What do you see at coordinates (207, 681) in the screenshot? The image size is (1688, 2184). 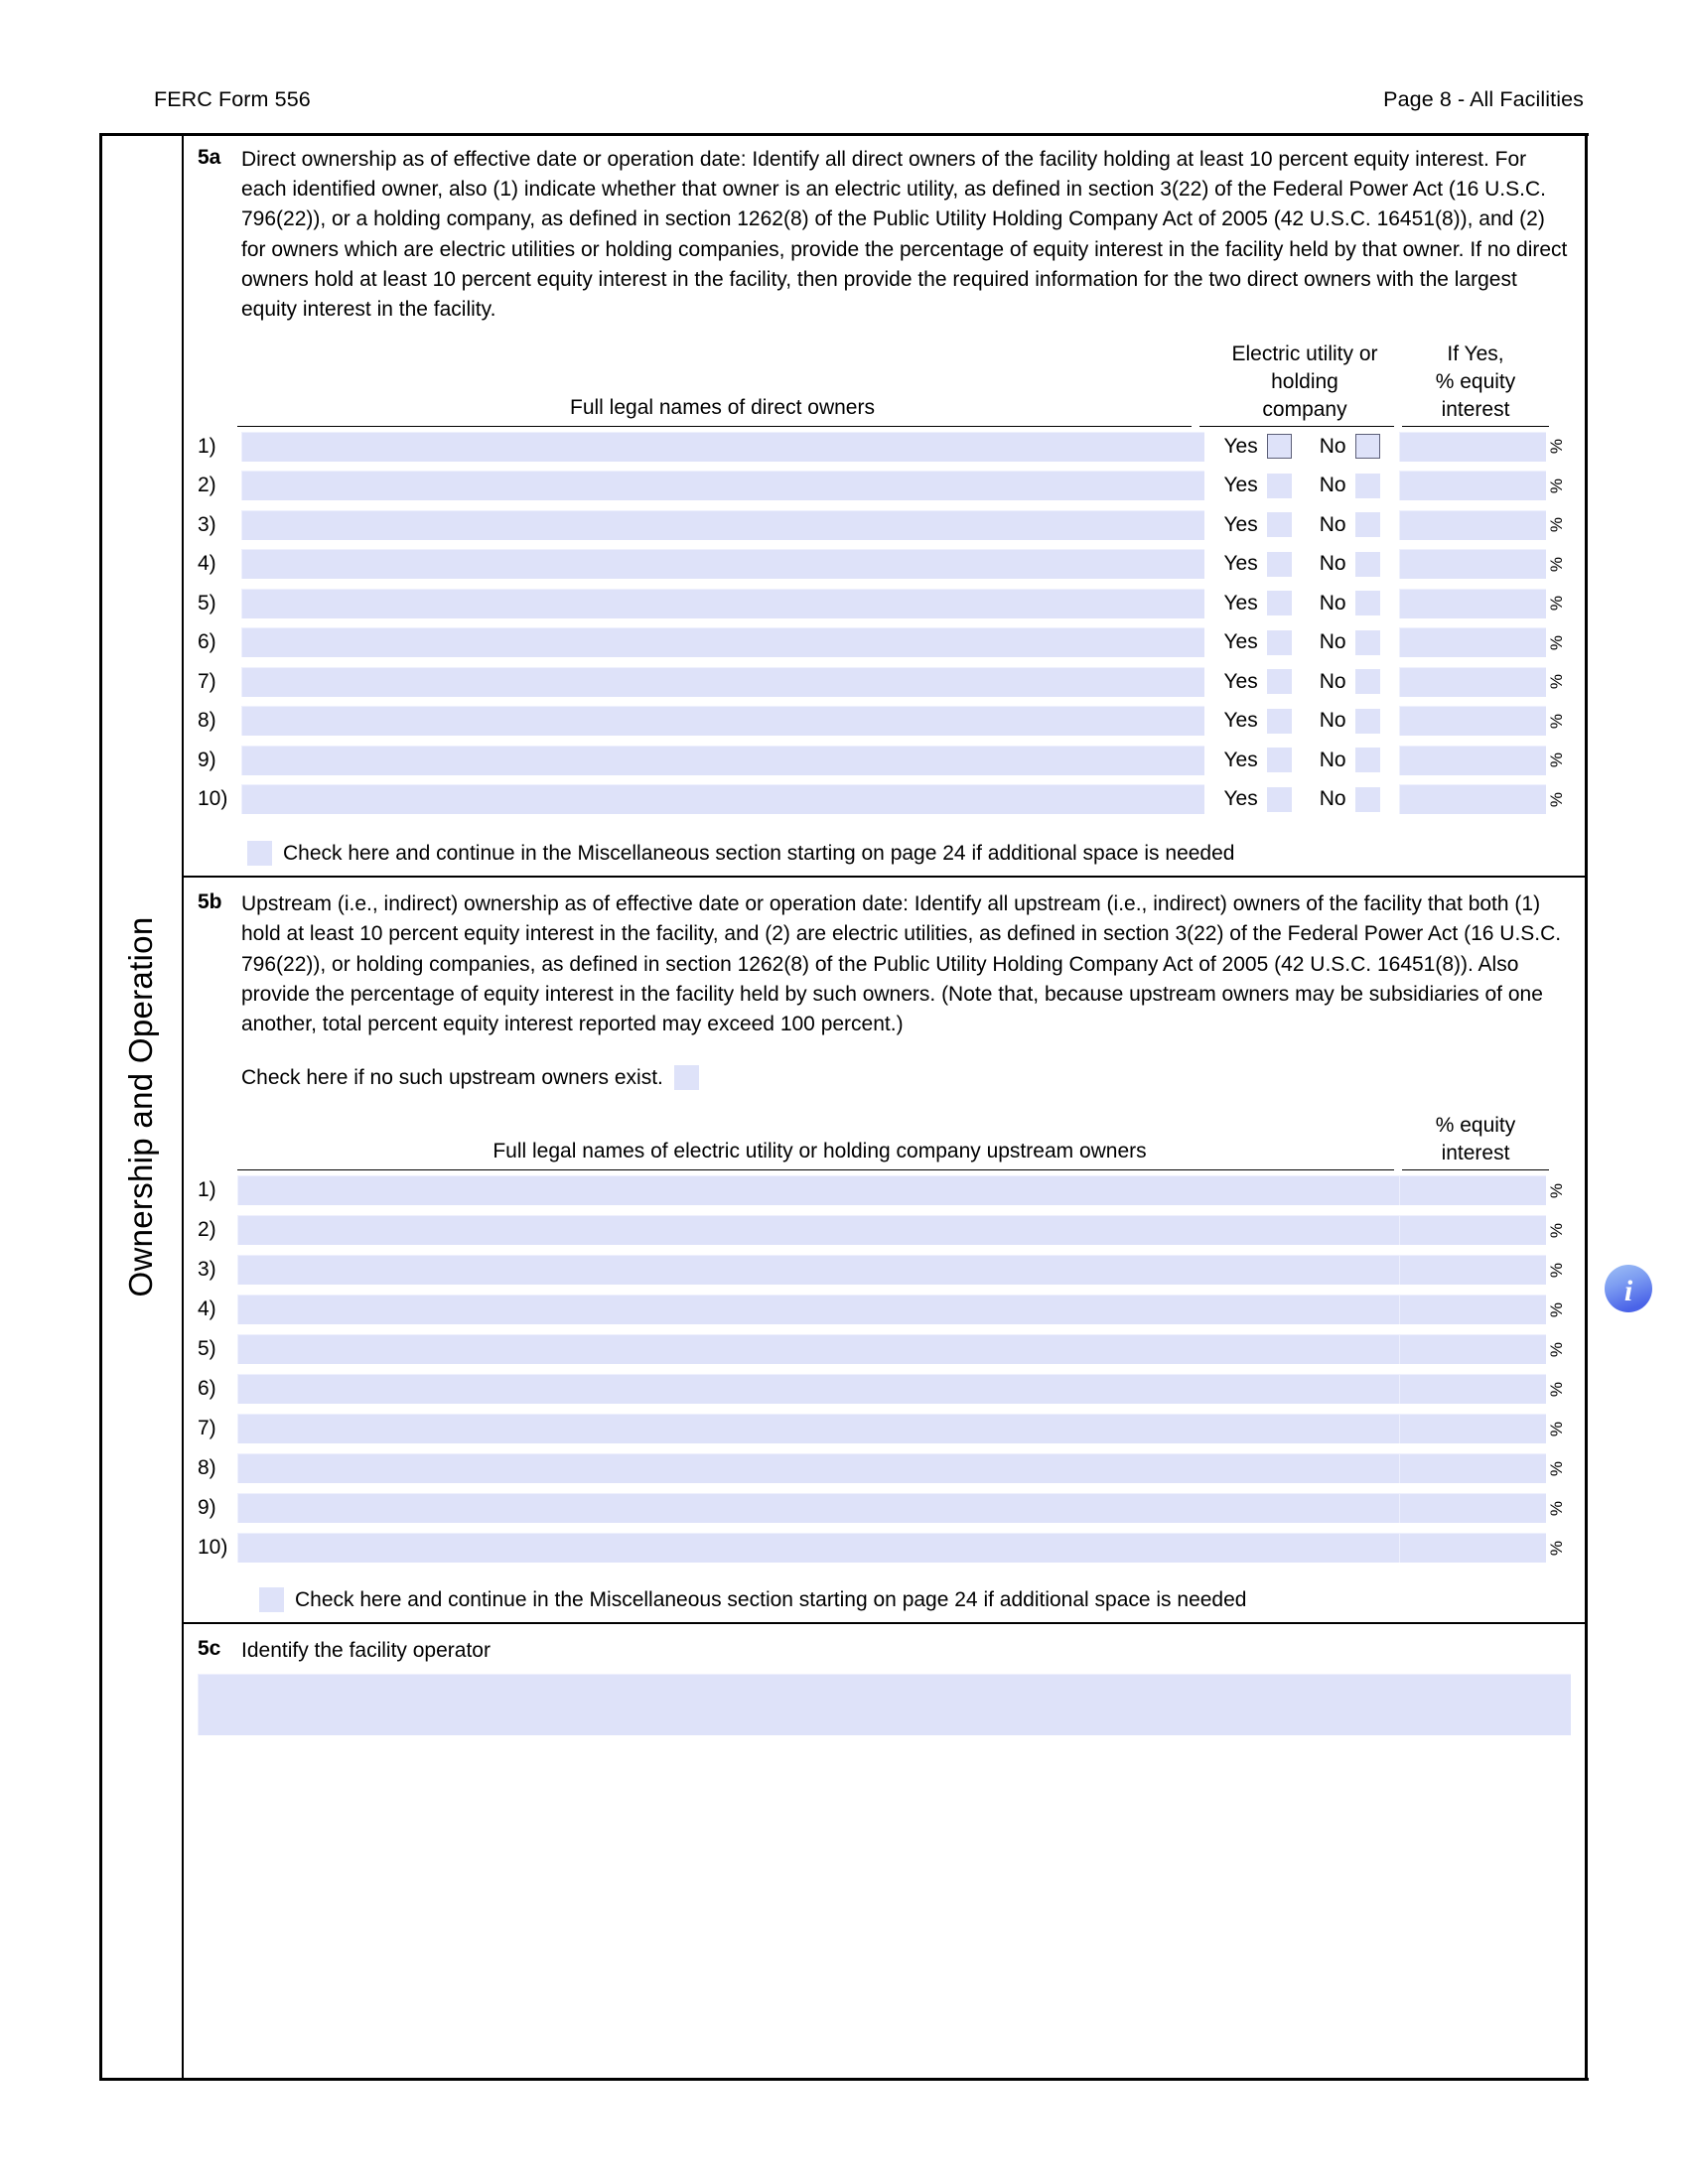 I see `direct-owner-row-number: 7)` at bounding box center [207, 681].